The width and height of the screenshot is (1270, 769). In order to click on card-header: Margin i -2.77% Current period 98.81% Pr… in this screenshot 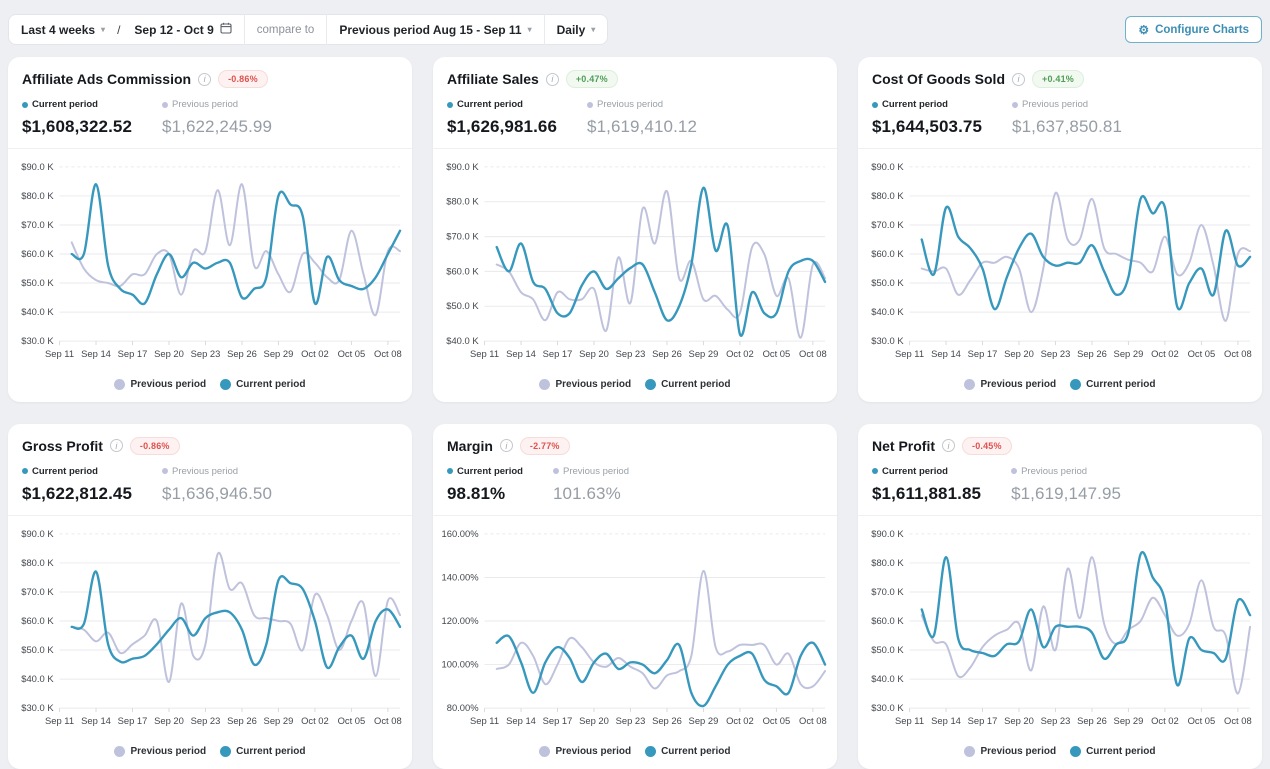, I will do `click(635, 469)`.